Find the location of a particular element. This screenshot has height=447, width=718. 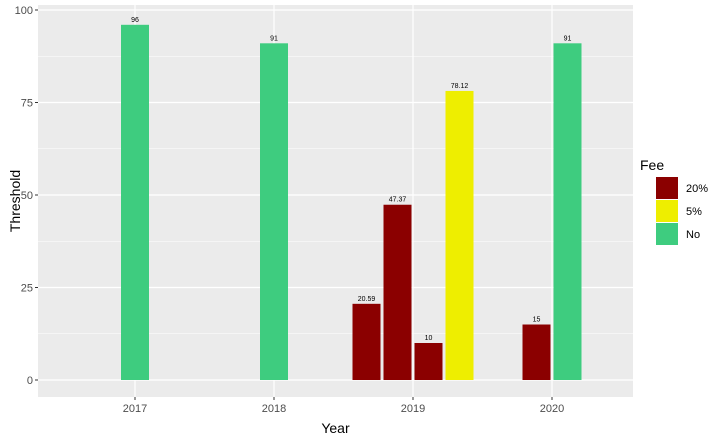

y-axis-title: Threshold is located at coordinates (15, 201).